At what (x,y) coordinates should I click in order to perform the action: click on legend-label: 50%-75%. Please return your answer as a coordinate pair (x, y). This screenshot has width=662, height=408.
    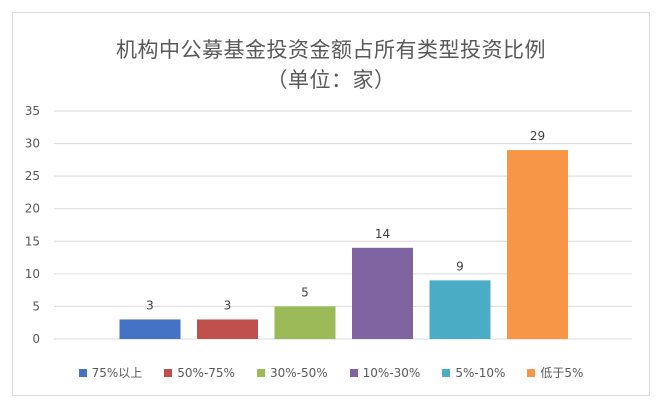
    Looking at the image, I should click on (206, 372).